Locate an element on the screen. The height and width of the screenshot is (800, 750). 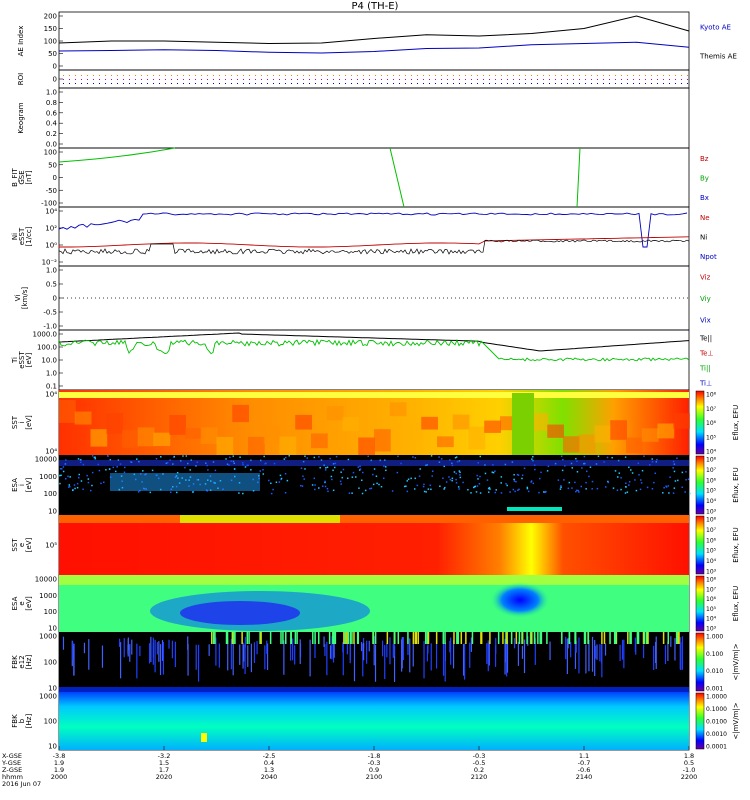
panel-ylabel: [eV] is located at coordinates (29, 484).